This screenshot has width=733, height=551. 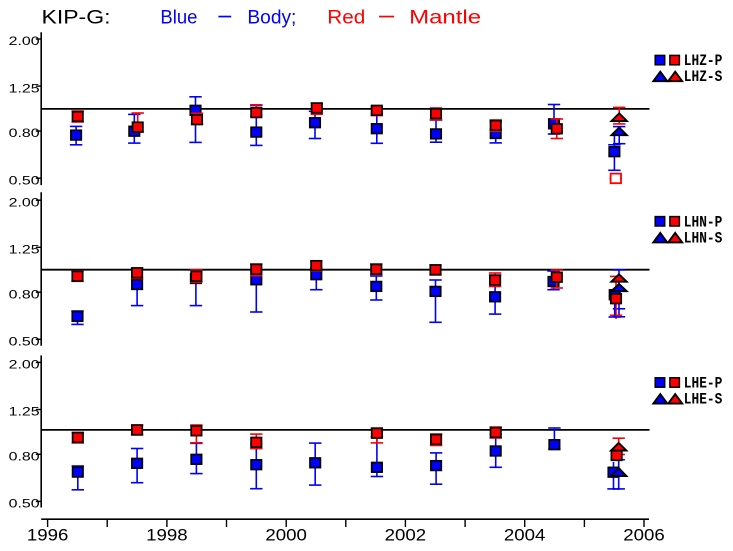 What do you see at coordinates (644, 535) in the screenshot?
I see `svg-text: 2006` at bounding box center [644, 535].